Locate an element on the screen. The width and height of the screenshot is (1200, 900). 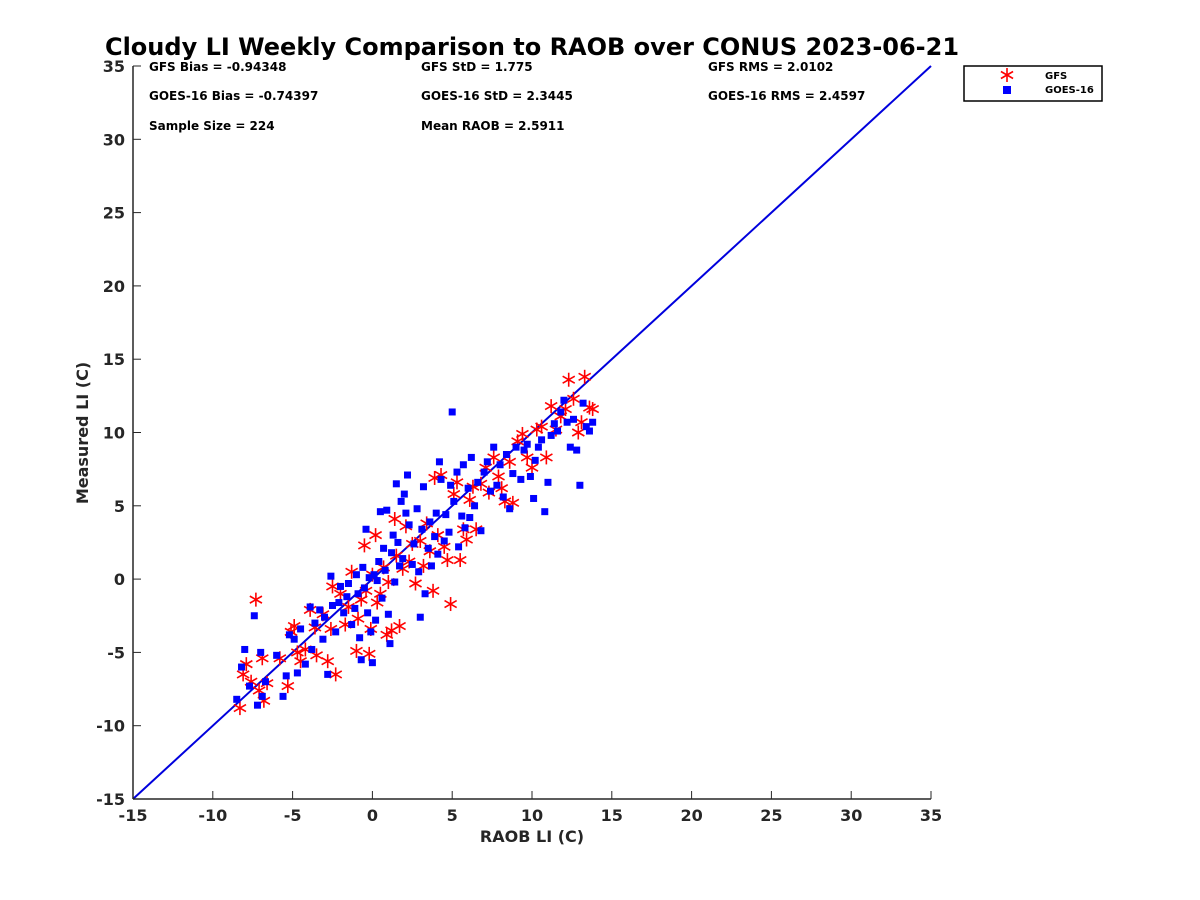
x-tick-label: 10 is located at coordinates (532, 815).